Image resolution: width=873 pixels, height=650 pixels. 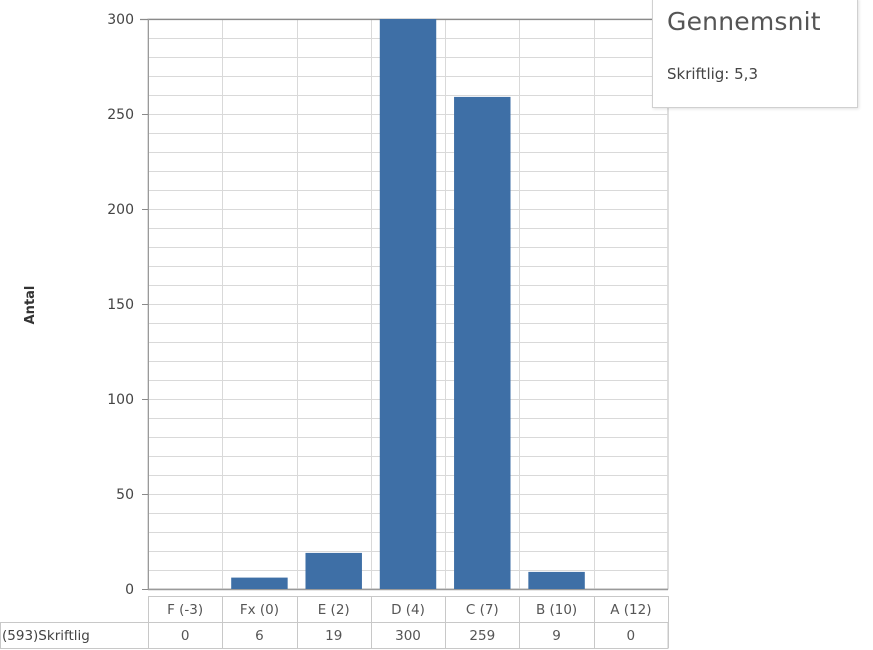 What do you see at coordinates (744, 21) in the screenshot?
I see `average-title: Gennemsnit` at bounding box center [744, 21].